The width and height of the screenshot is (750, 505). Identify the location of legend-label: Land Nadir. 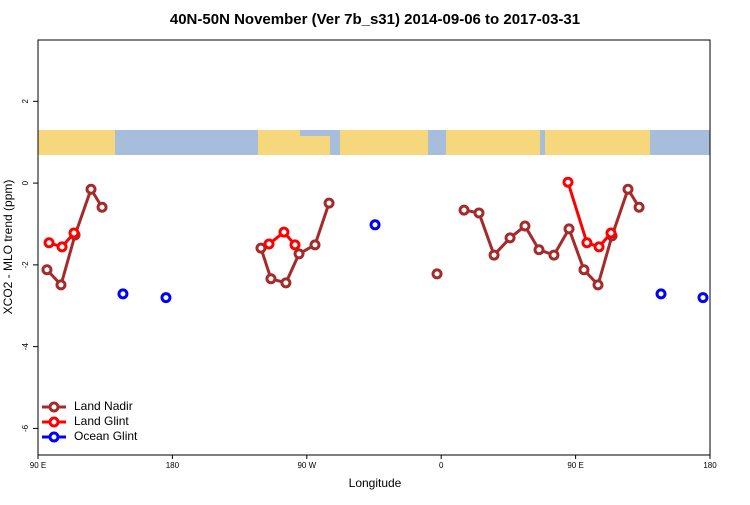
(103, 406).